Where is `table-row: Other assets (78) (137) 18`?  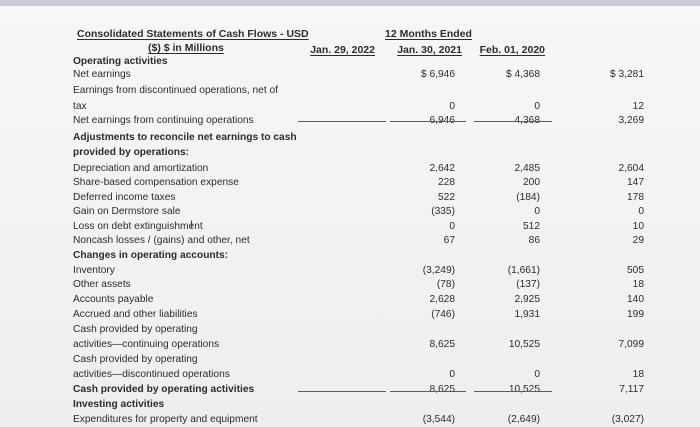
table-row: Other assets (78) (137) 18 is located at coordinates (373, 285).